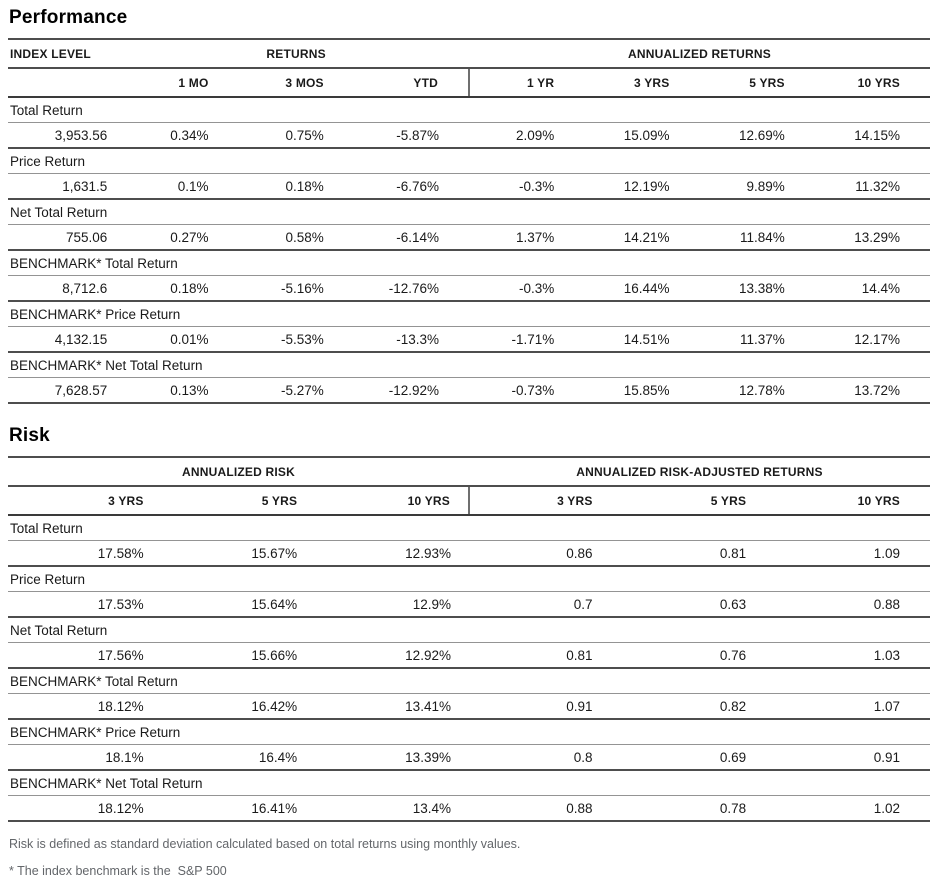 This screenshot has width=940, height=879. I want to click on value-cell: 14.21%, so click(642, 237).